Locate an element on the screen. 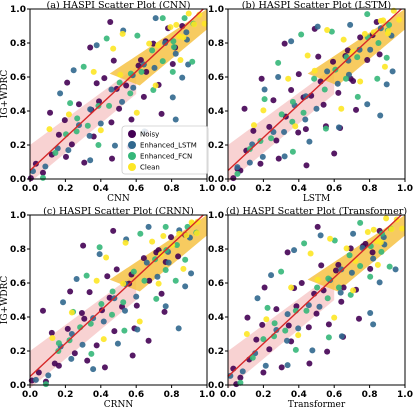  panel-b-ytick-label: 1.0 is located at coordinates (216, 10).